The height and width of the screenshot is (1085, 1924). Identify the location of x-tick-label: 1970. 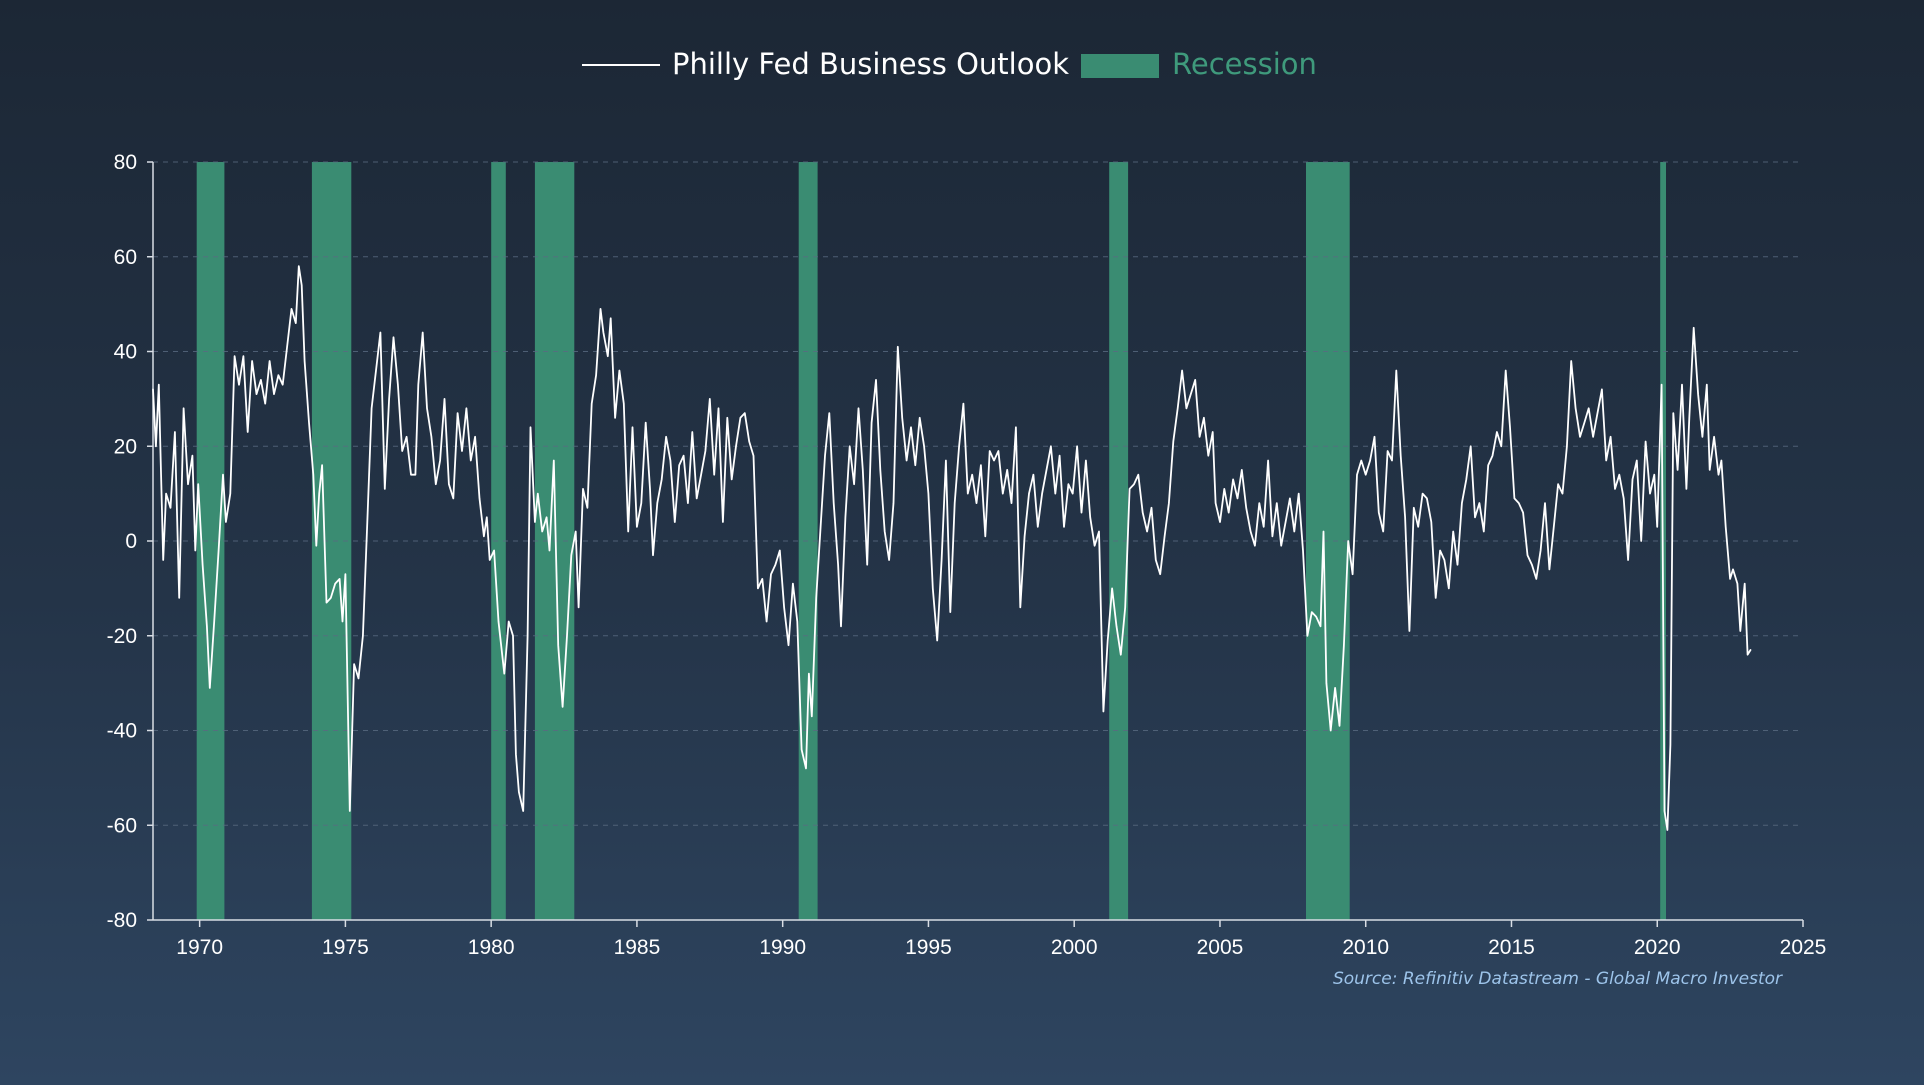
(199, 947).